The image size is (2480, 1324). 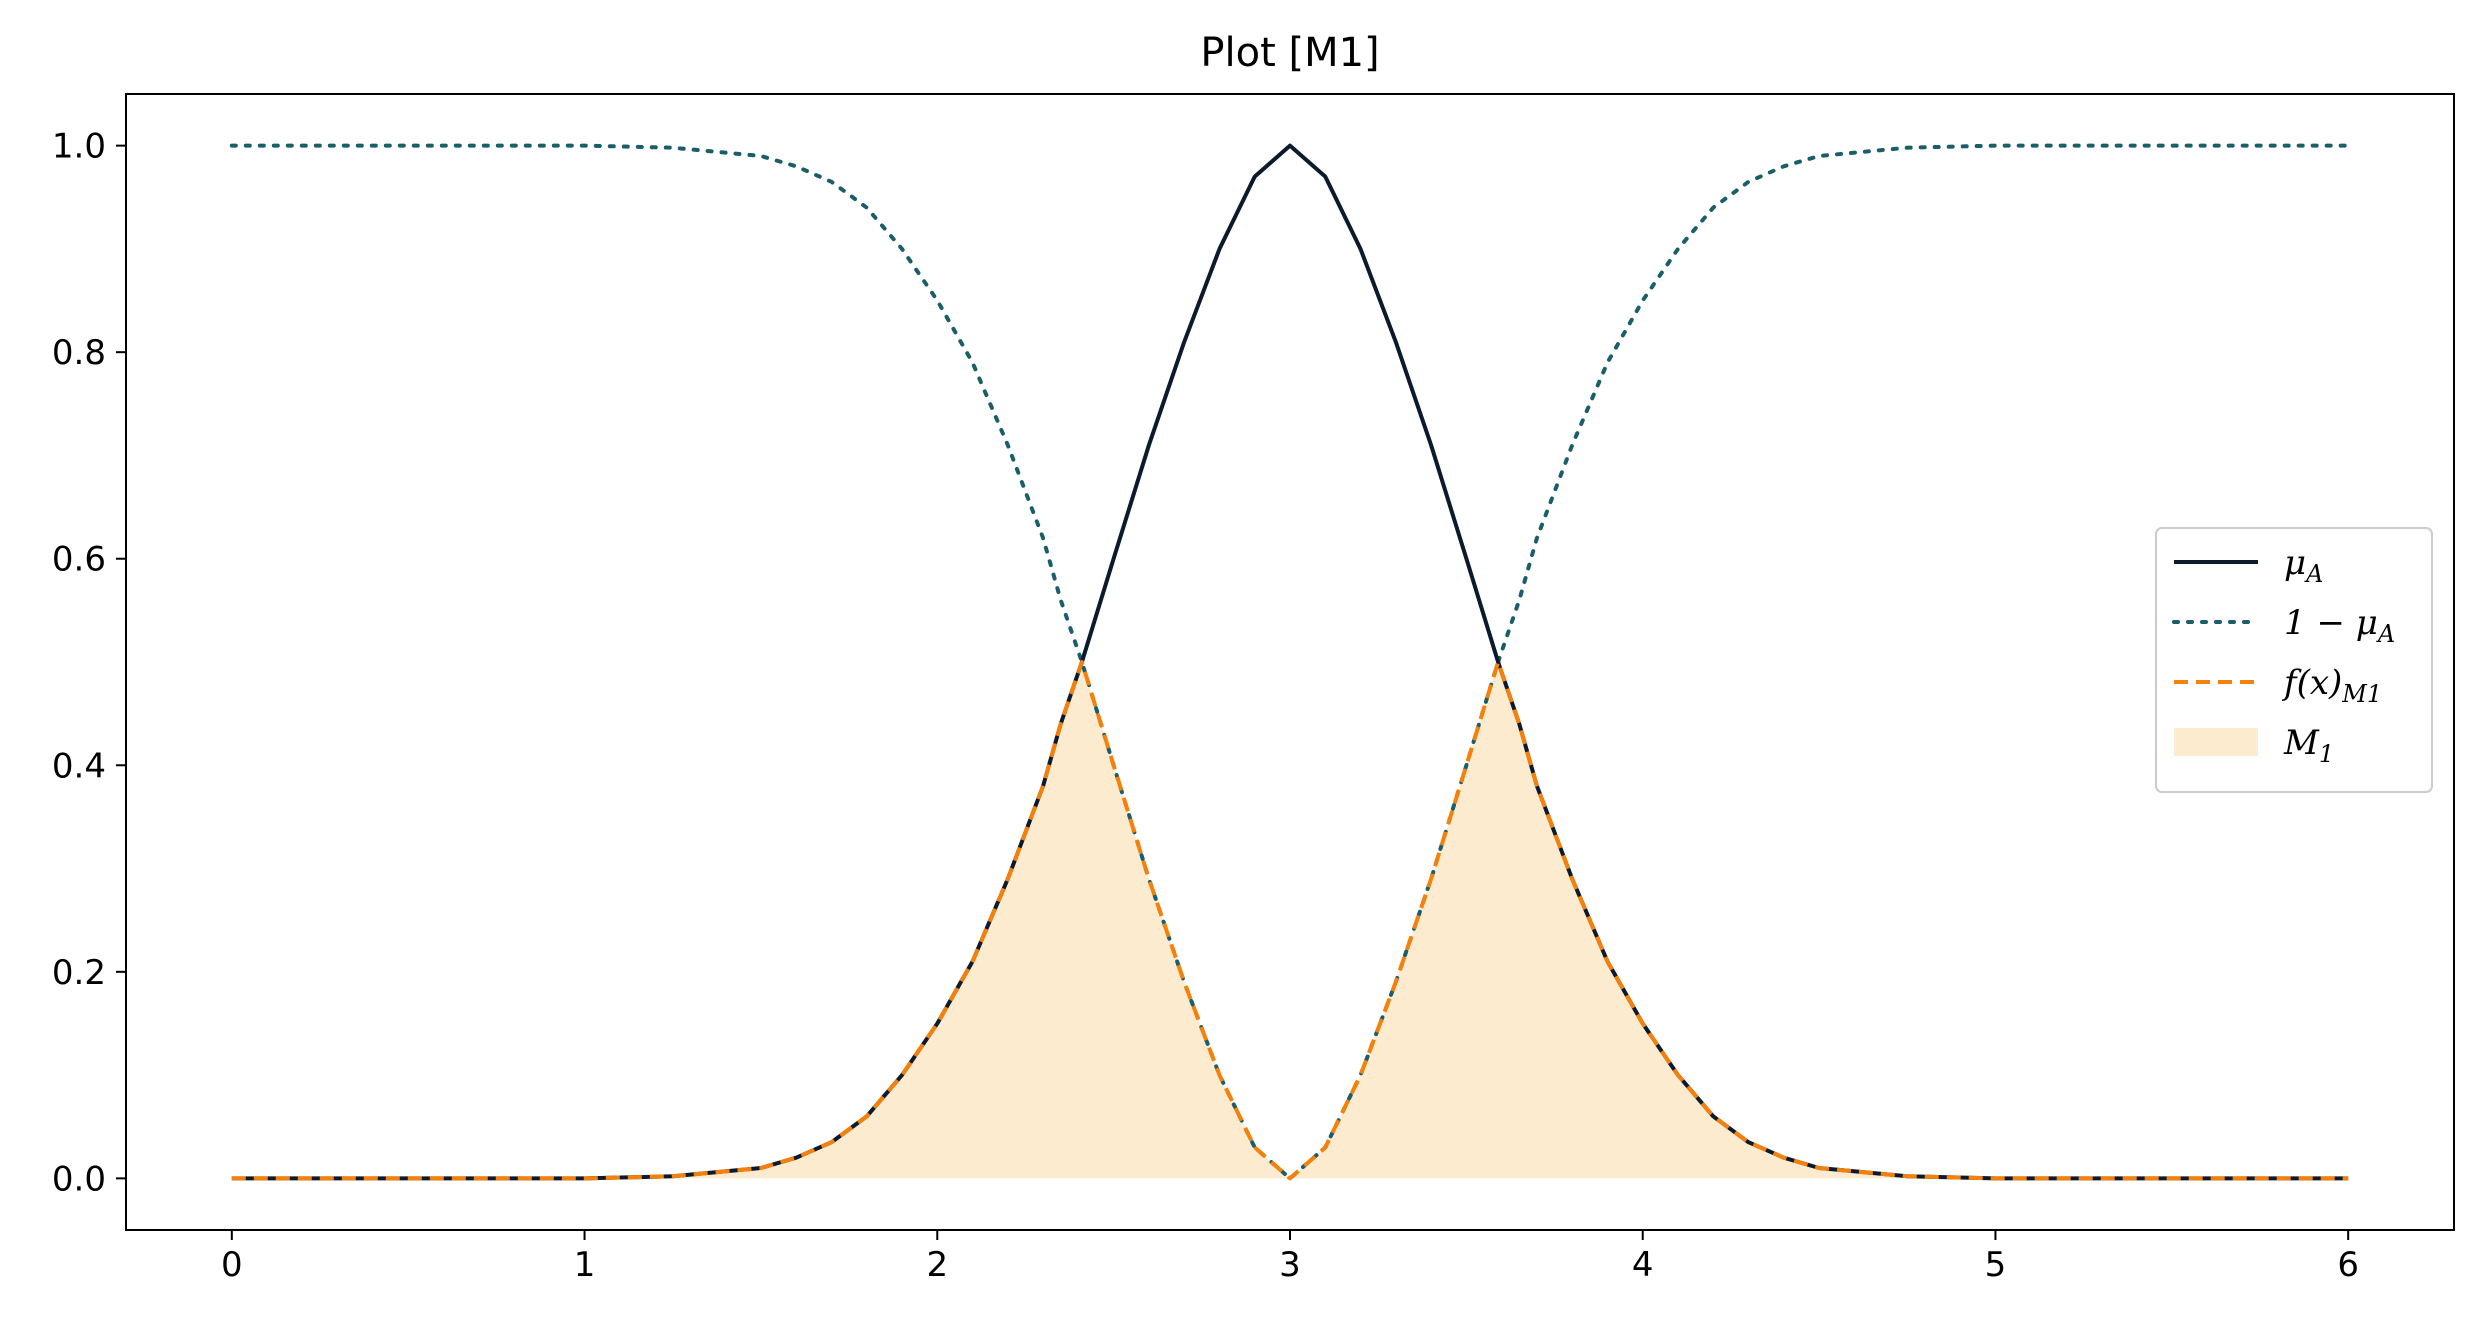 What do you see at coordinates (2331, 685) in the screenshot?
I see `legend-label: f(x)M1` at bounding box center [2331, 685].